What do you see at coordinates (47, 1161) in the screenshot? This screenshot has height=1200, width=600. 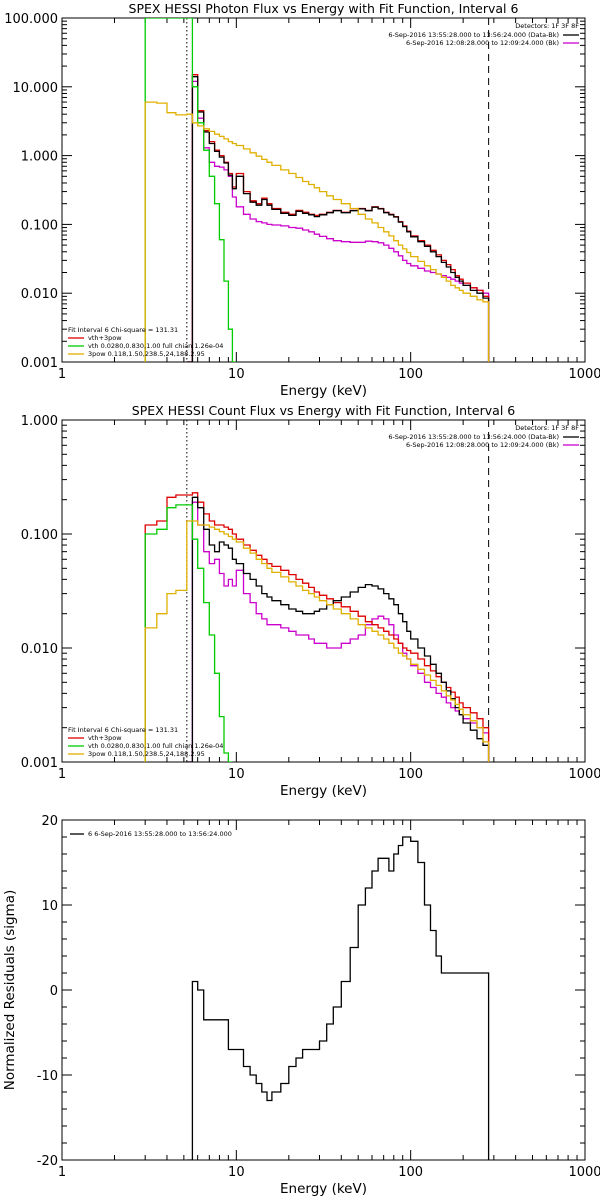 I see `y-tick-label: -20` at bounding box center [47, 1161].